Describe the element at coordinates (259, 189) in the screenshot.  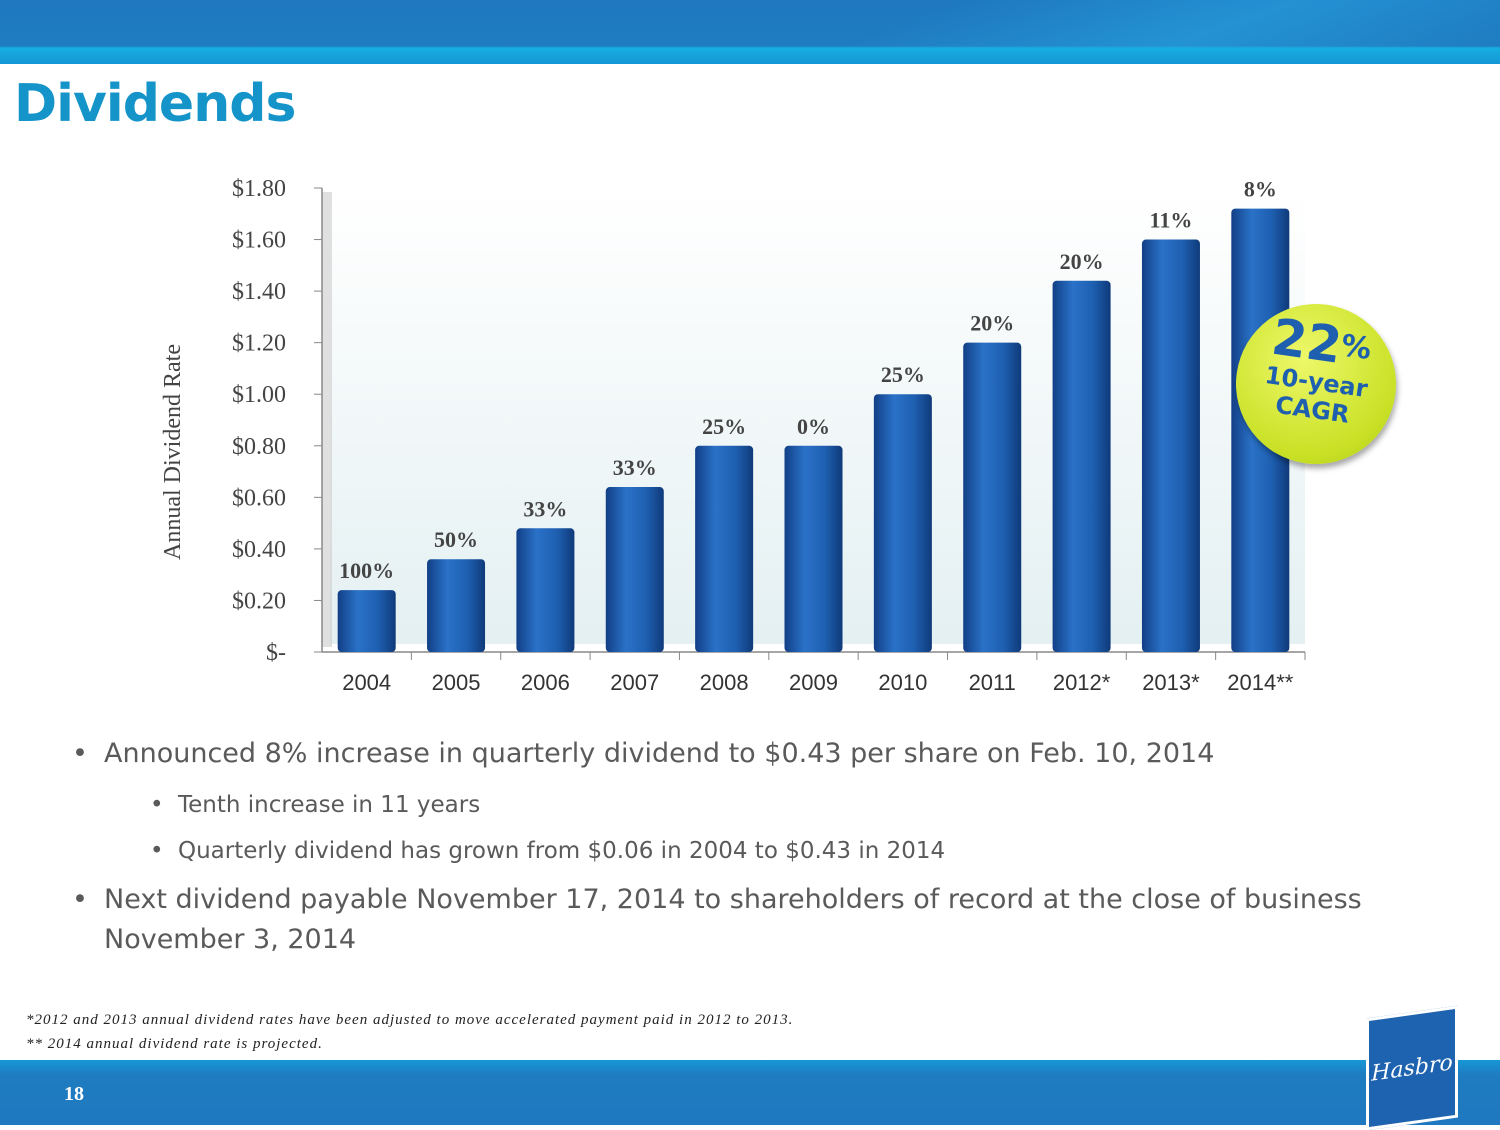
I see `y-tick-label: $1.80` at that location.